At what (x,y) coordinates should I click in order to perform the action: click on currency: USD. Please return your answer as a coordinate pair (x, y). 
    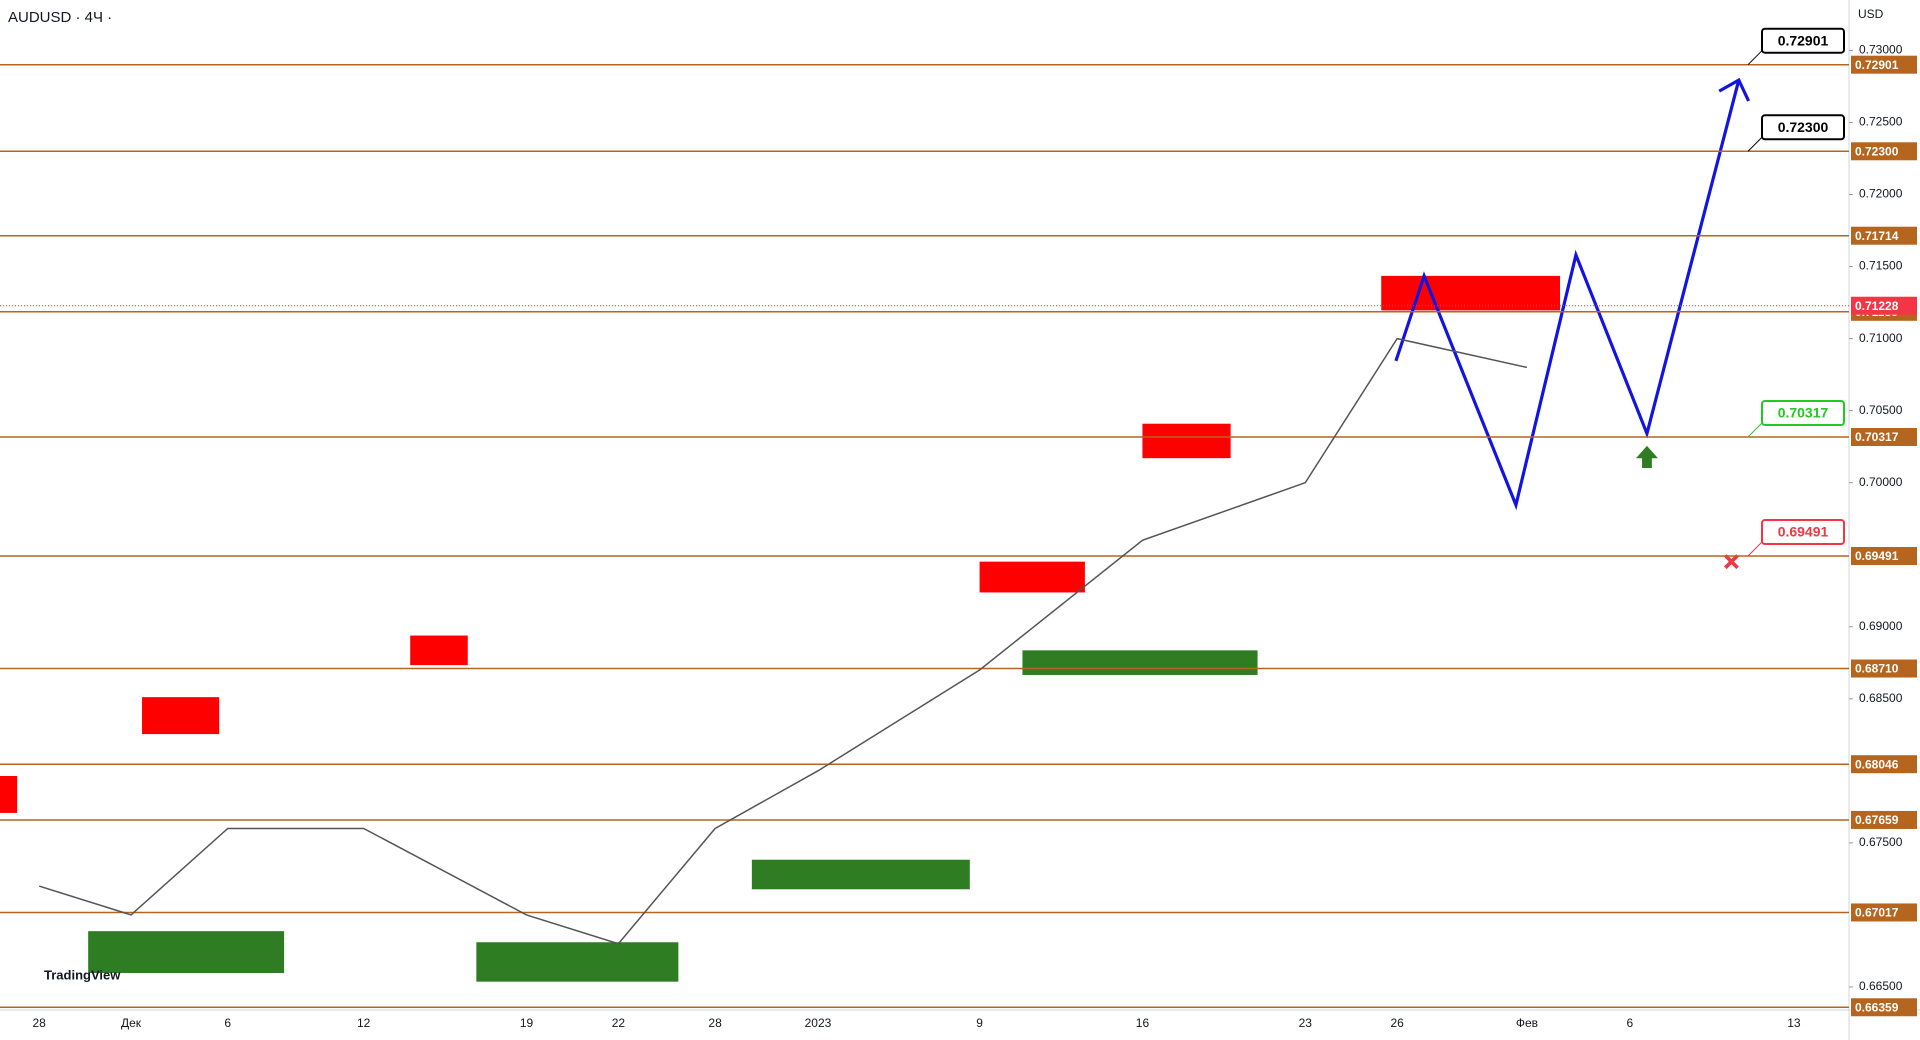
    Looking at the image, I should click on (1871, 14).